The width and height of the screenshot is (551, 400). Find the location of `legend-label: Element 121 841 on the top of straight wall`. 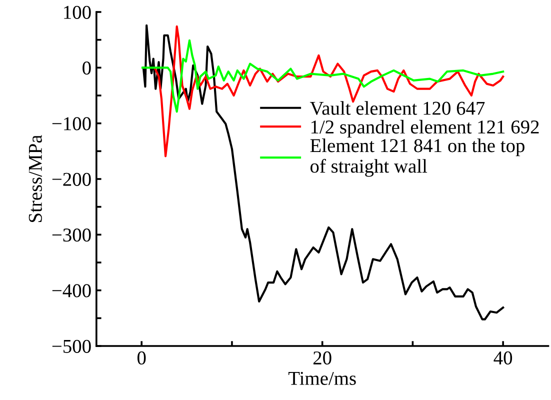

legend-label: Element 121 841 on the top of straight wall is located at coordinates (417, 157).